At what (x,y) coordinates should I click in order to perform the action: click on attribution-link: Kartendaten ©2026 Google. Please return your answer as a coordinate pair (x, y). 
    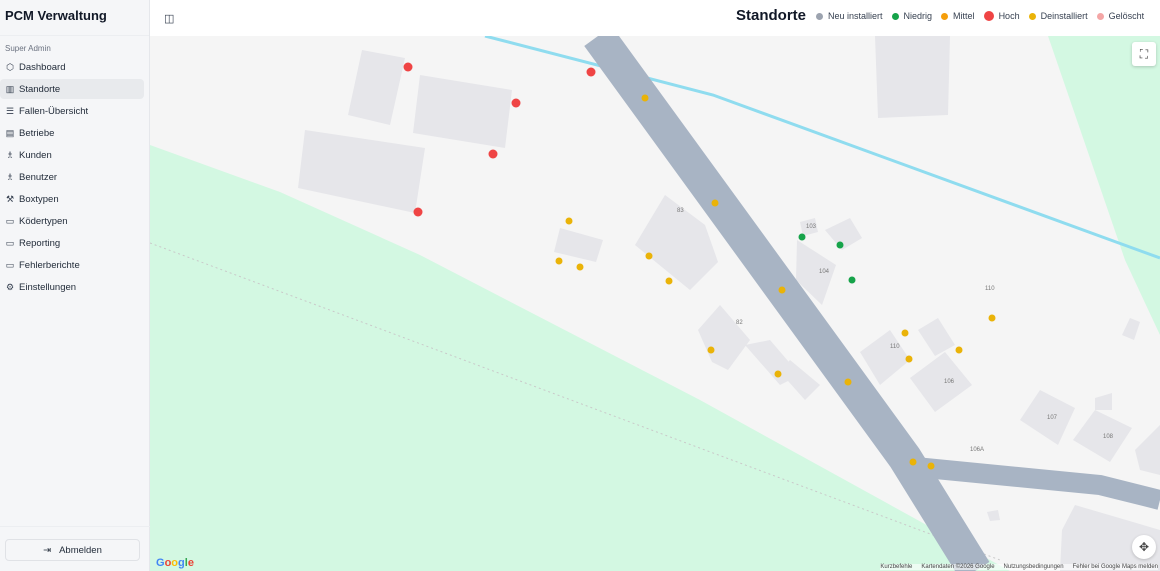
    Looking at the image, I should click on (958, 567).